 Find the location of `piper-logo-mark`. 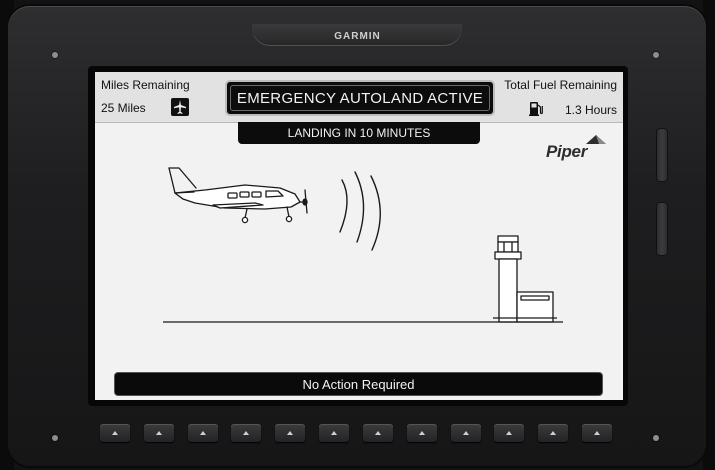

piper-logo-mark is located at coordinates (596, 139).